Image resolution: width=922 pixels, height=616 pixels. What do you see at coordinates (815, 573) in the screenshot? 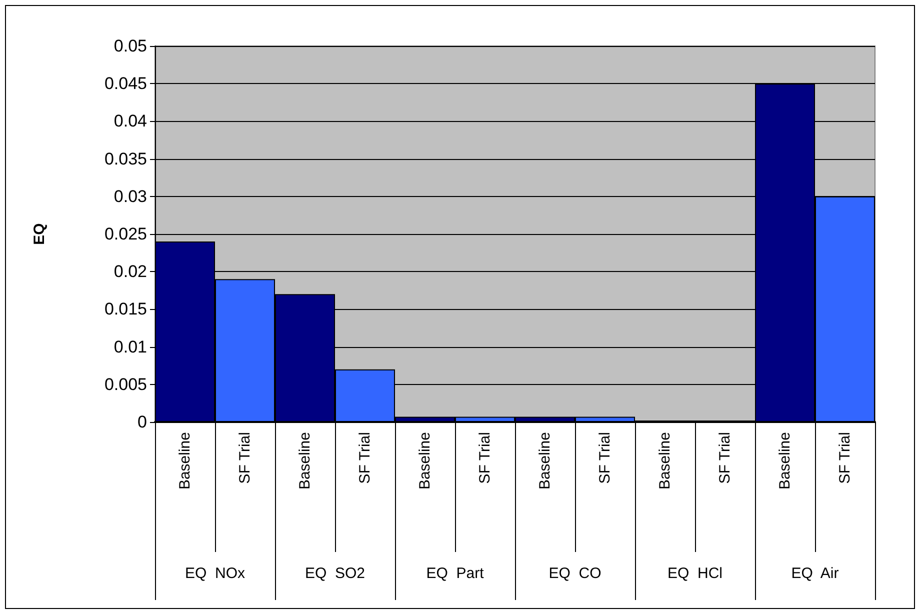
I see `text: EQ Air` at bounding box center [815, 573].